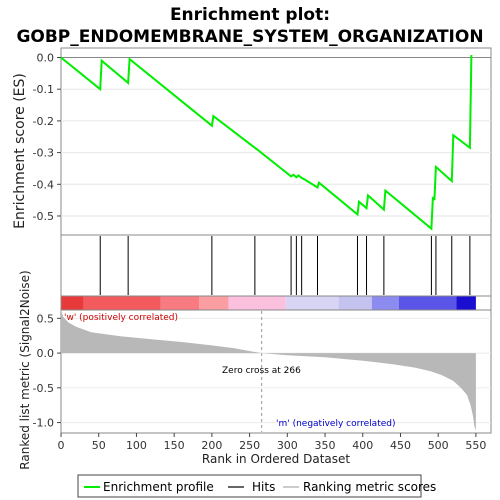  I want to click on pos-correlated-label: 'w' (positively correlated), so click(121, 318).